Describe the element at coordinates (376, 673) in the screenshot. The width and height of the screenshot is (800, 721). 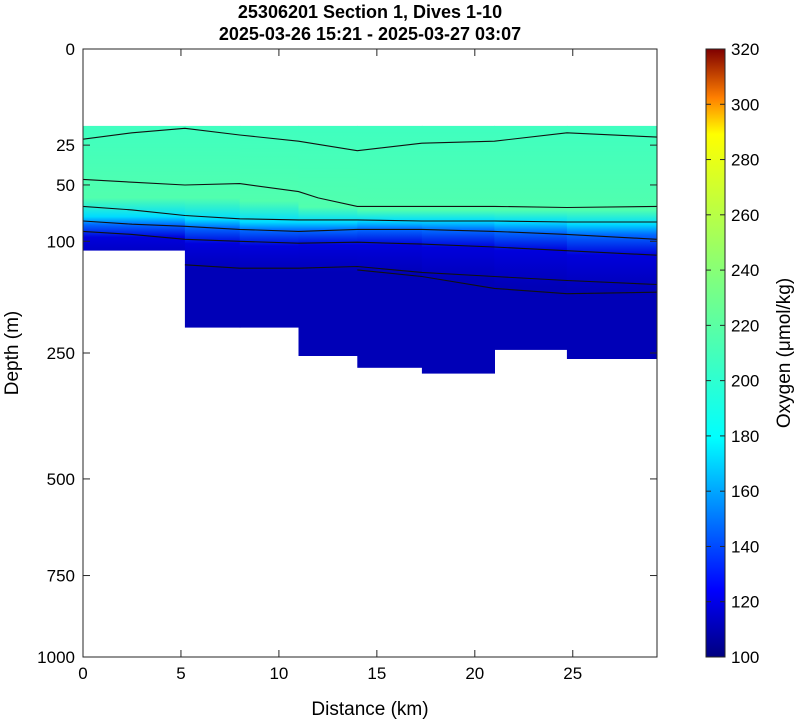
I see `x-tick-label: 15` at that location.